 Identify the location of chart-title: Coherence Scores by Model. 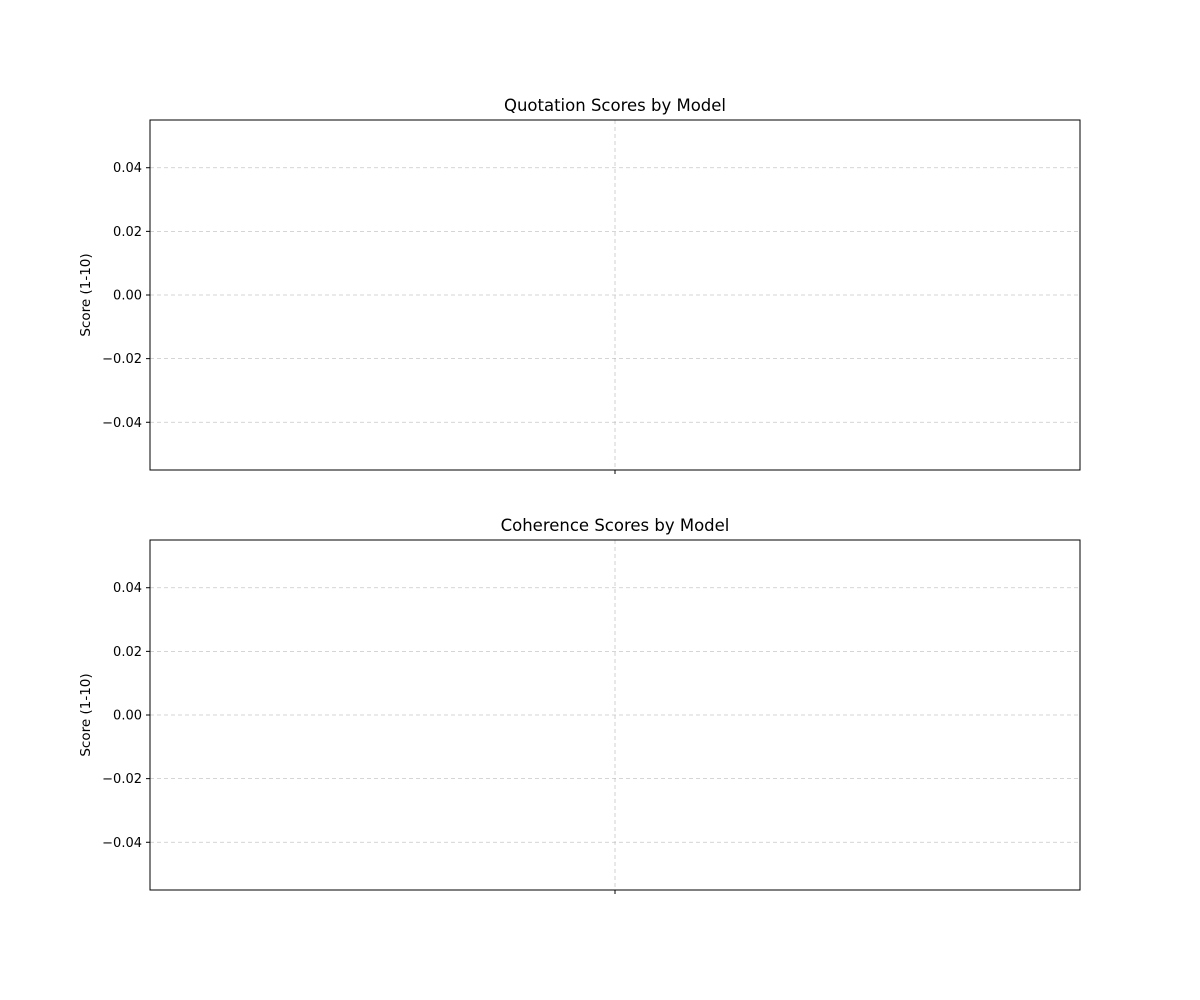
(615, 525).